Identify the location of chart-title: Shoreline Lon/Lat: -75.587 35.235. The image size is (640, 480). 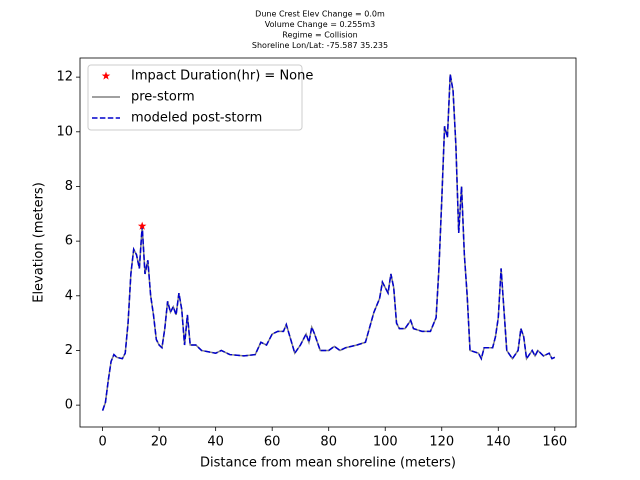
(320, 45).